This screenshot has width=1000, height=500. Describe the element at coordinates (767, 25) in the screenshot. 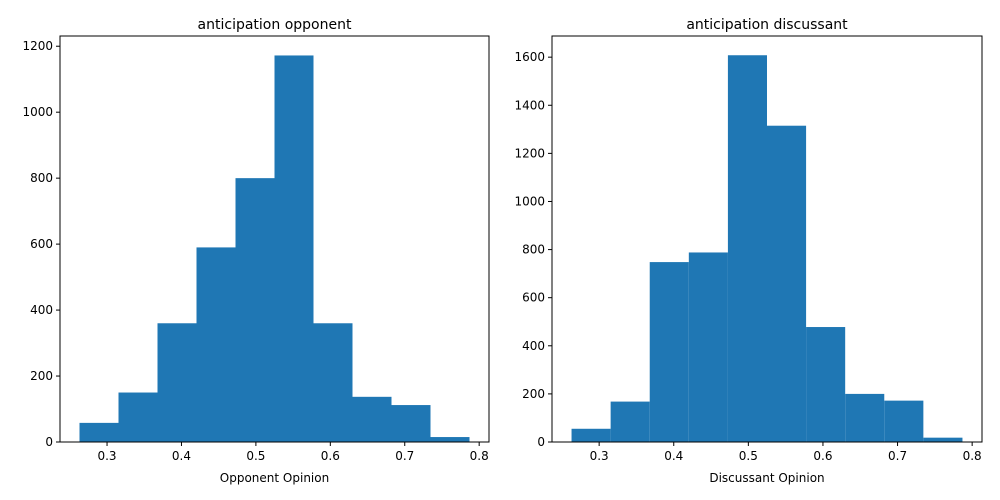

I see `chart-title: anticipation discussant` at that location.